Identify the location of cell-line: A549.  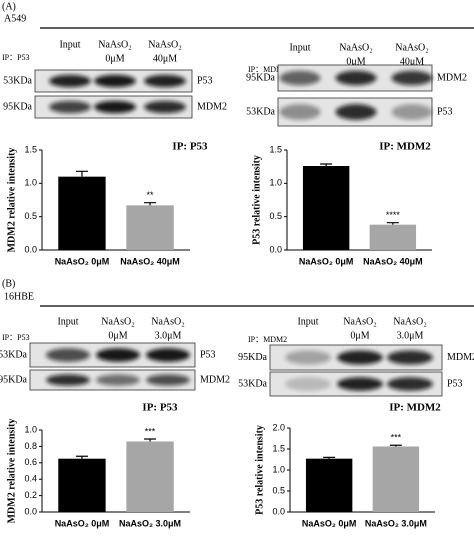
(15, 18).